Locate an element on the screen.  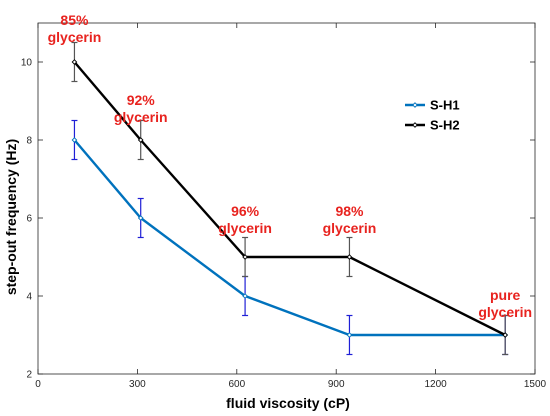
x-tick-label: 1200 is located at coordinates (435, 384).